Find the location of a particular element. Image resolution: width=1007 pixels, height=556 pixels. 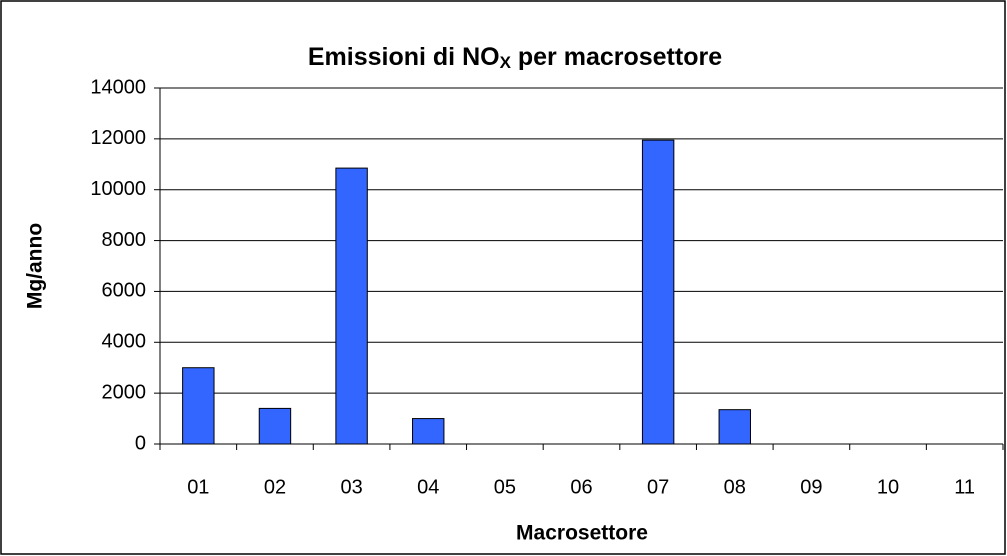

y-tick-label: 14000 is located at coordinates (118, 87).